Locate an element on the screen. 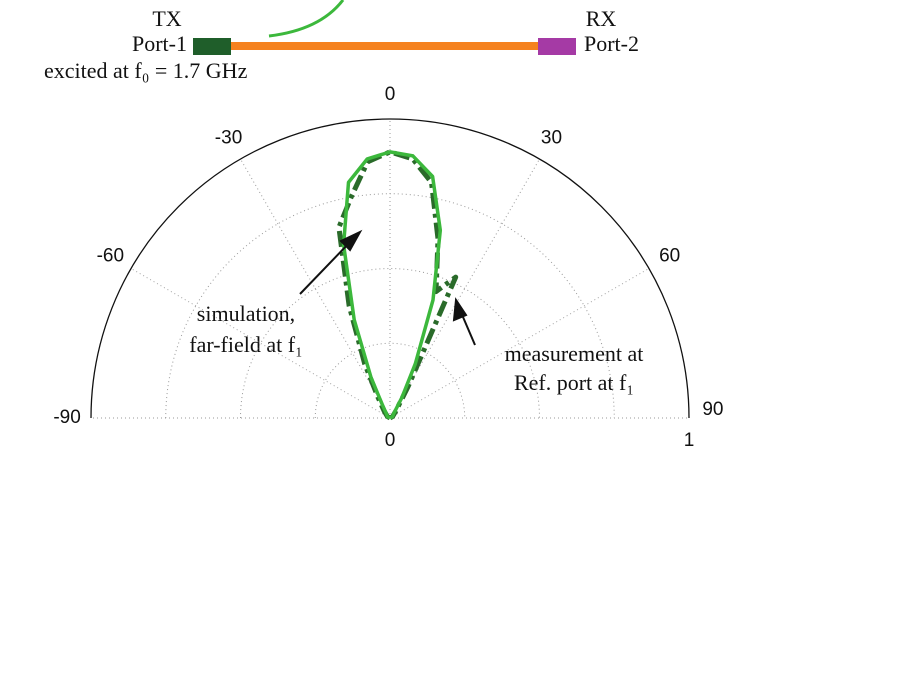 This screenshot has height=698, width=913. arrows is located at coordinates (387, 287).